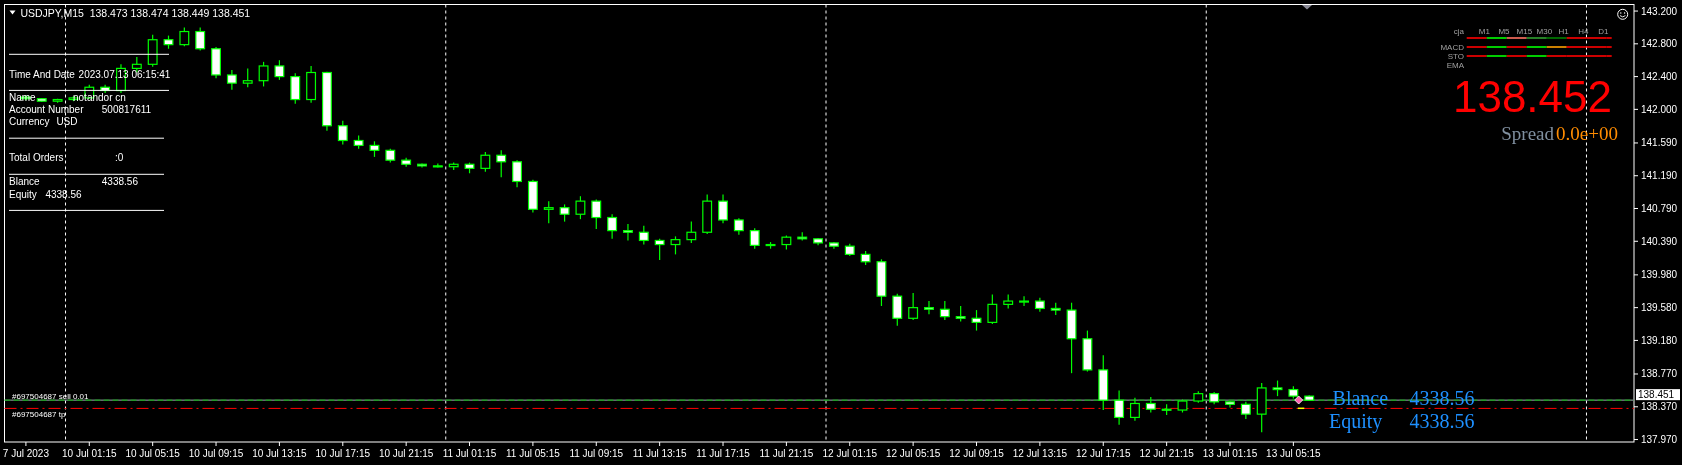 The height and width of the screenshot is (465, 1682). Describe the element at coordinates (1167, 453) in the screenshot. I see `x-tick-label: 12 Jul 21:15` at that location.